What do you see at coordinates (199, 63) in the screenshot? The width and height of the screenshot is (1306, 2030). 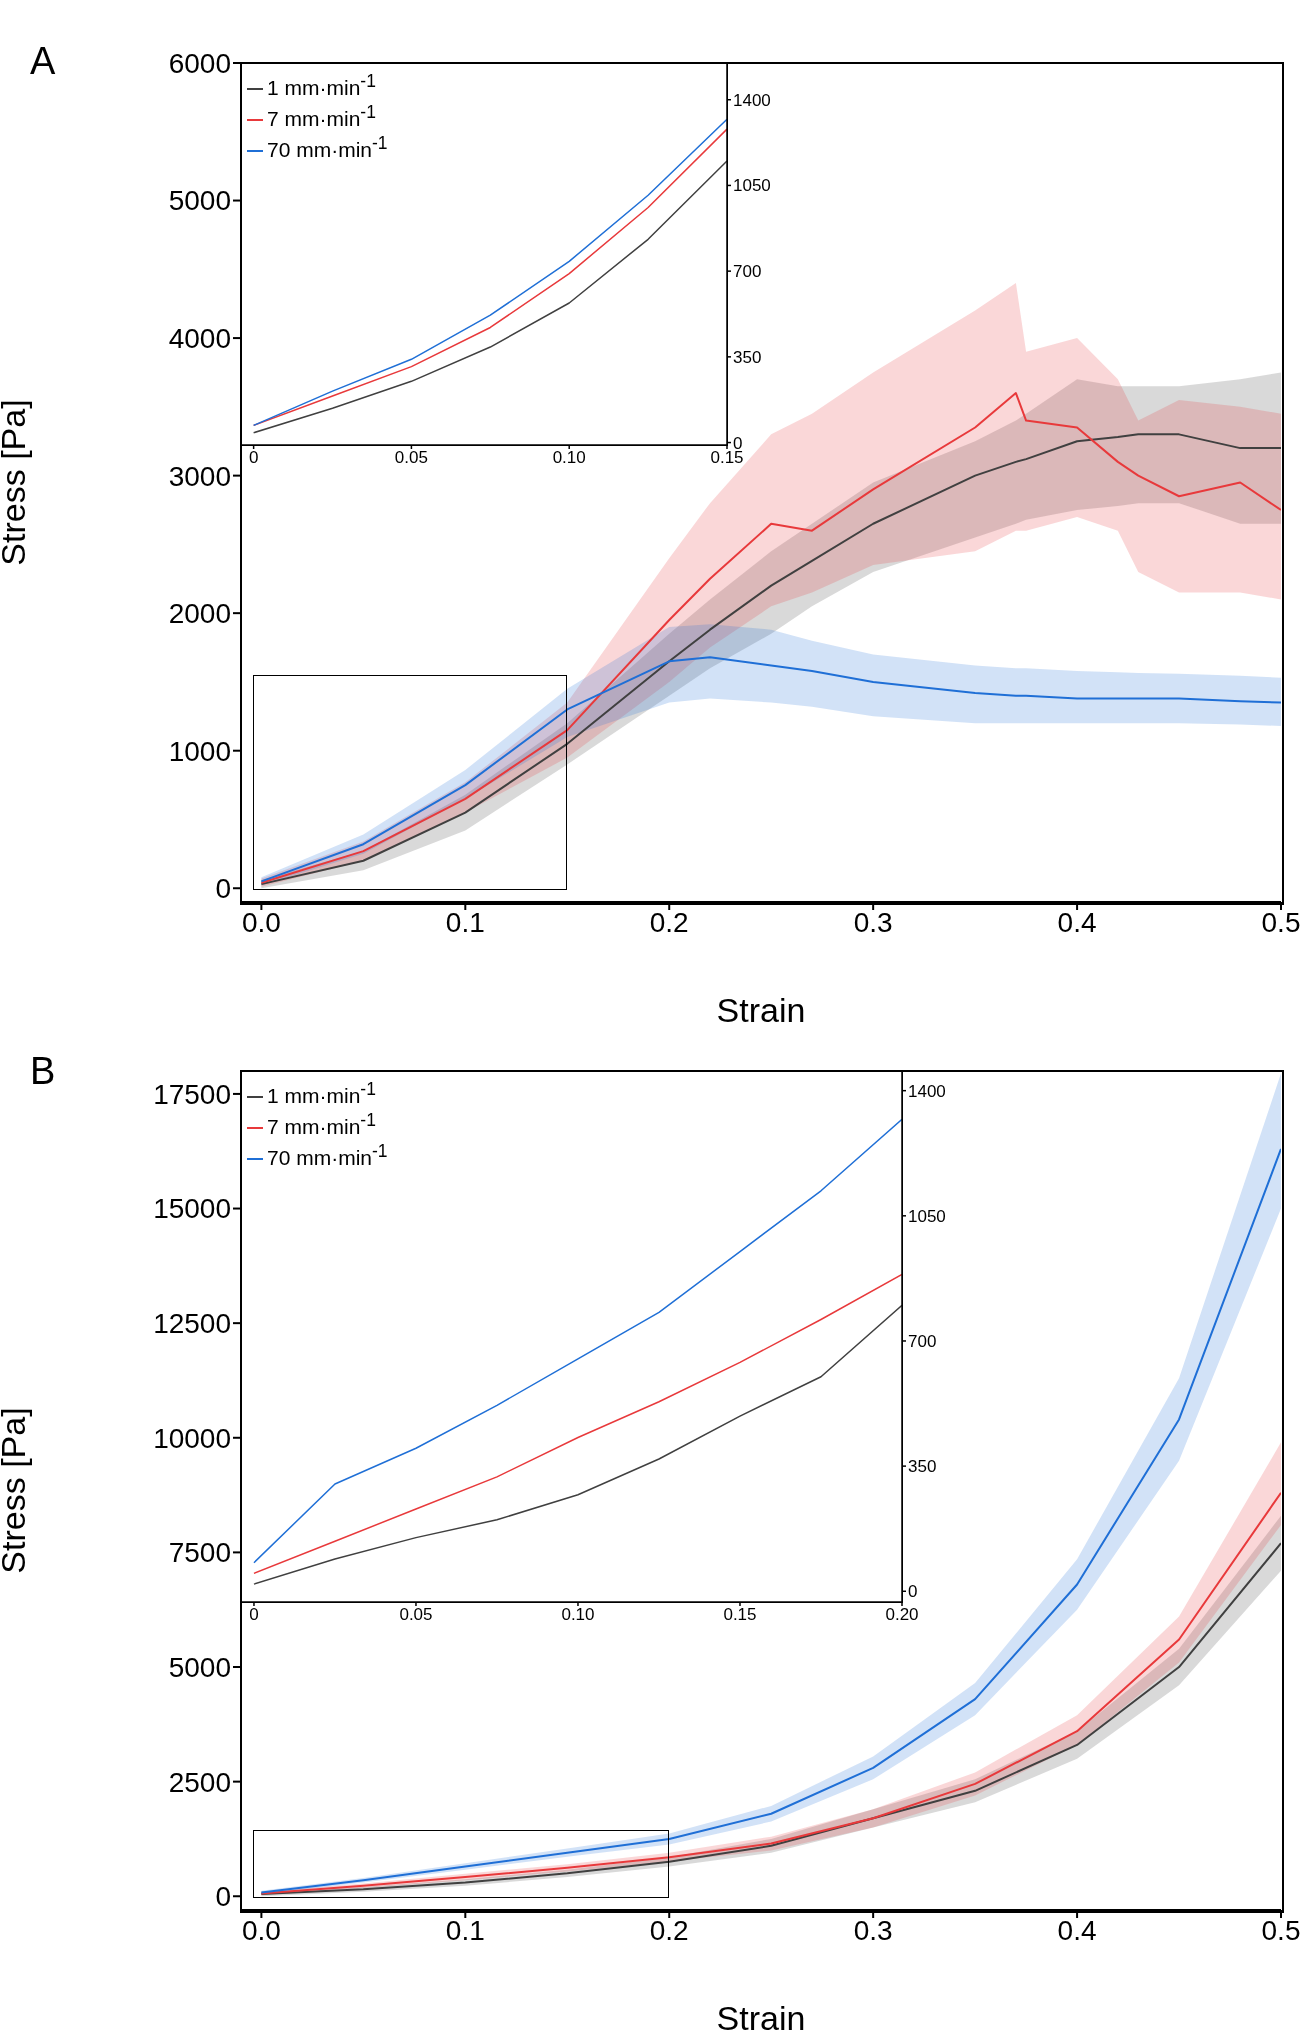 I see `y-tick-label: 6000` at bounding box center [199, 63].